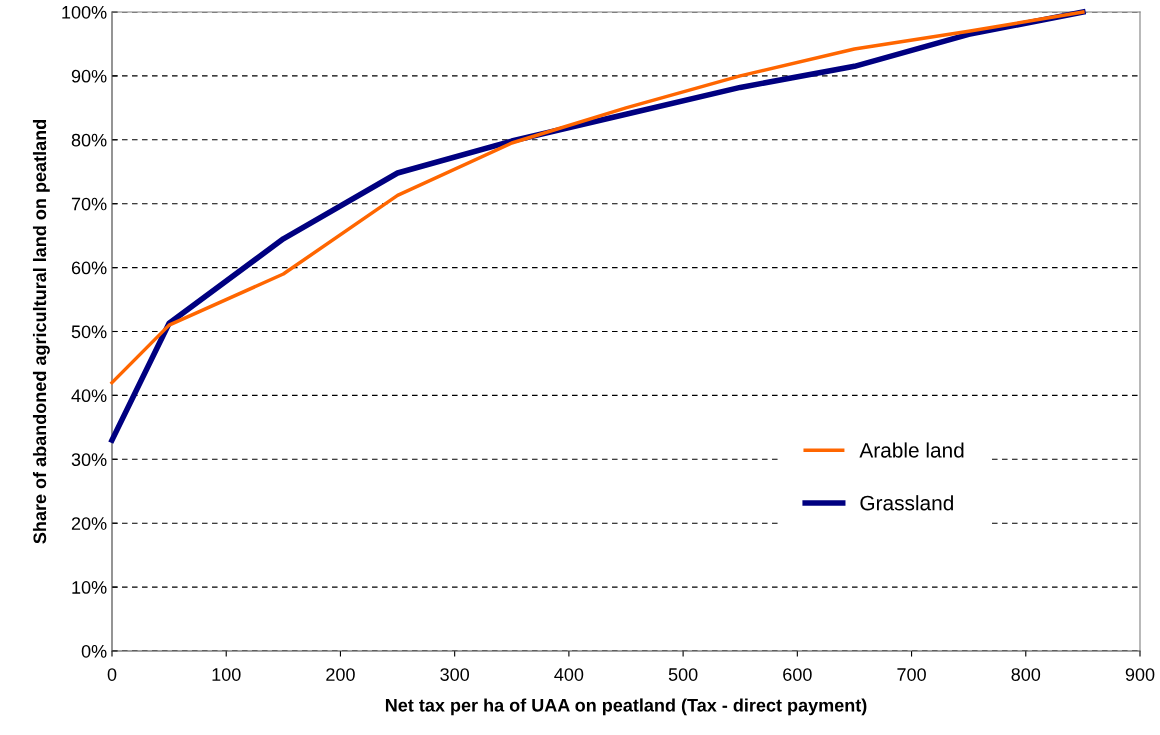 The height and width of the screenshot is (735, 1160). I want to click on x-tick-label: 800, so click(1026, 674).